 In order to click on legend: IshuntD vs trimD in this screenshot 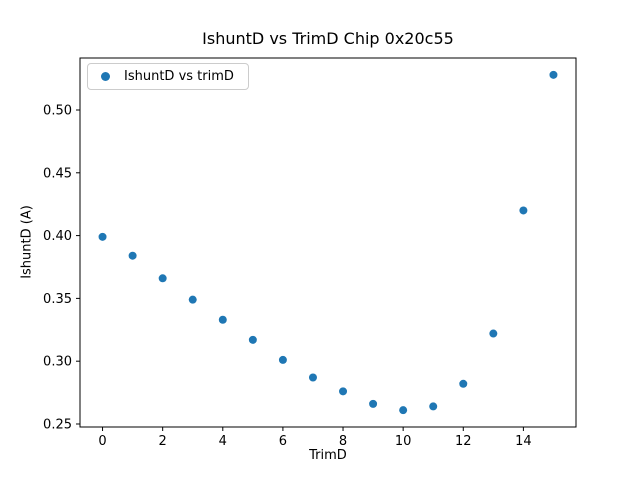, I will do `click(168, 76)`.